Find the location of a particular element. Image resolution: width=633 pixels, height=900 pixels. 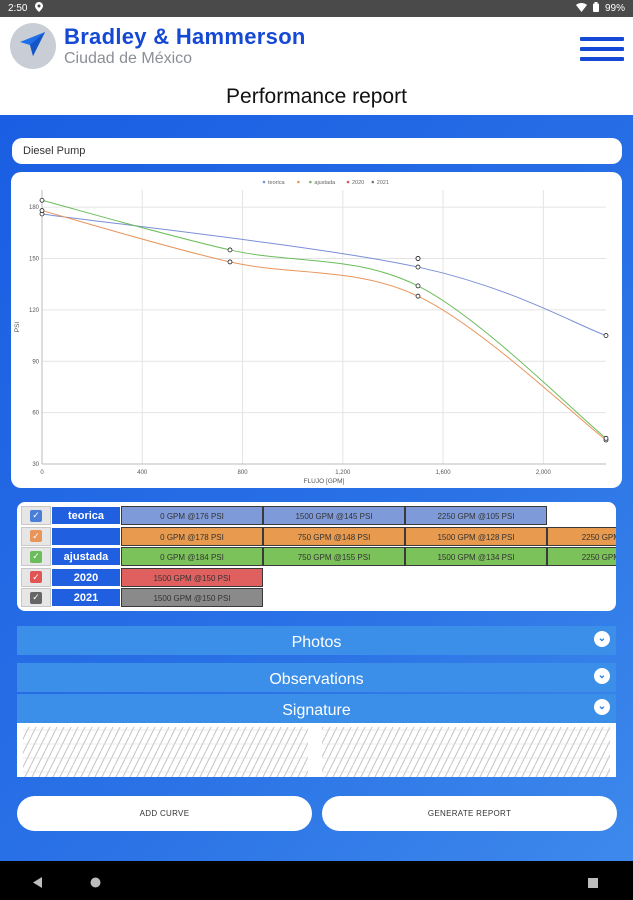

paper-plane-icon is located at coordinates (33, 46).